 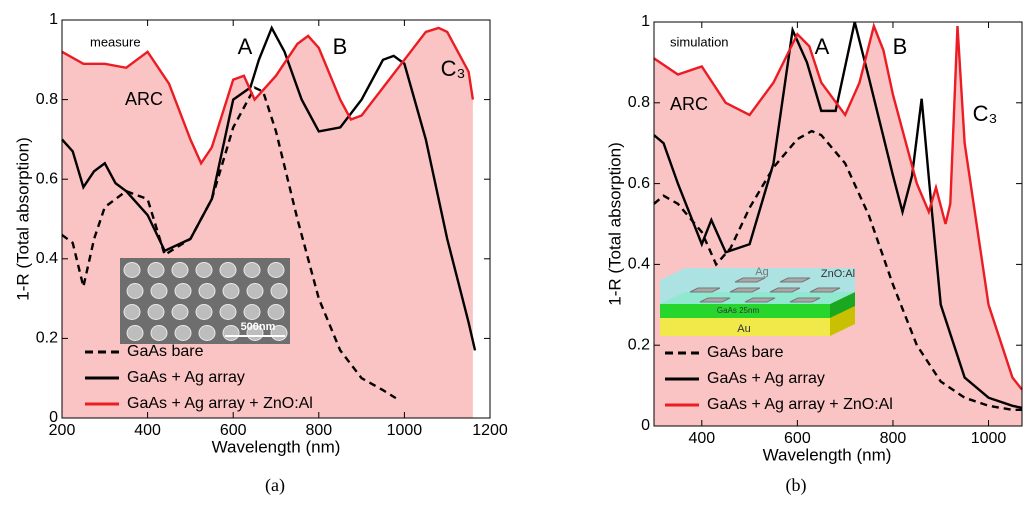 I want to click on x-tick-label: 1200, so click(x=490, y=430).